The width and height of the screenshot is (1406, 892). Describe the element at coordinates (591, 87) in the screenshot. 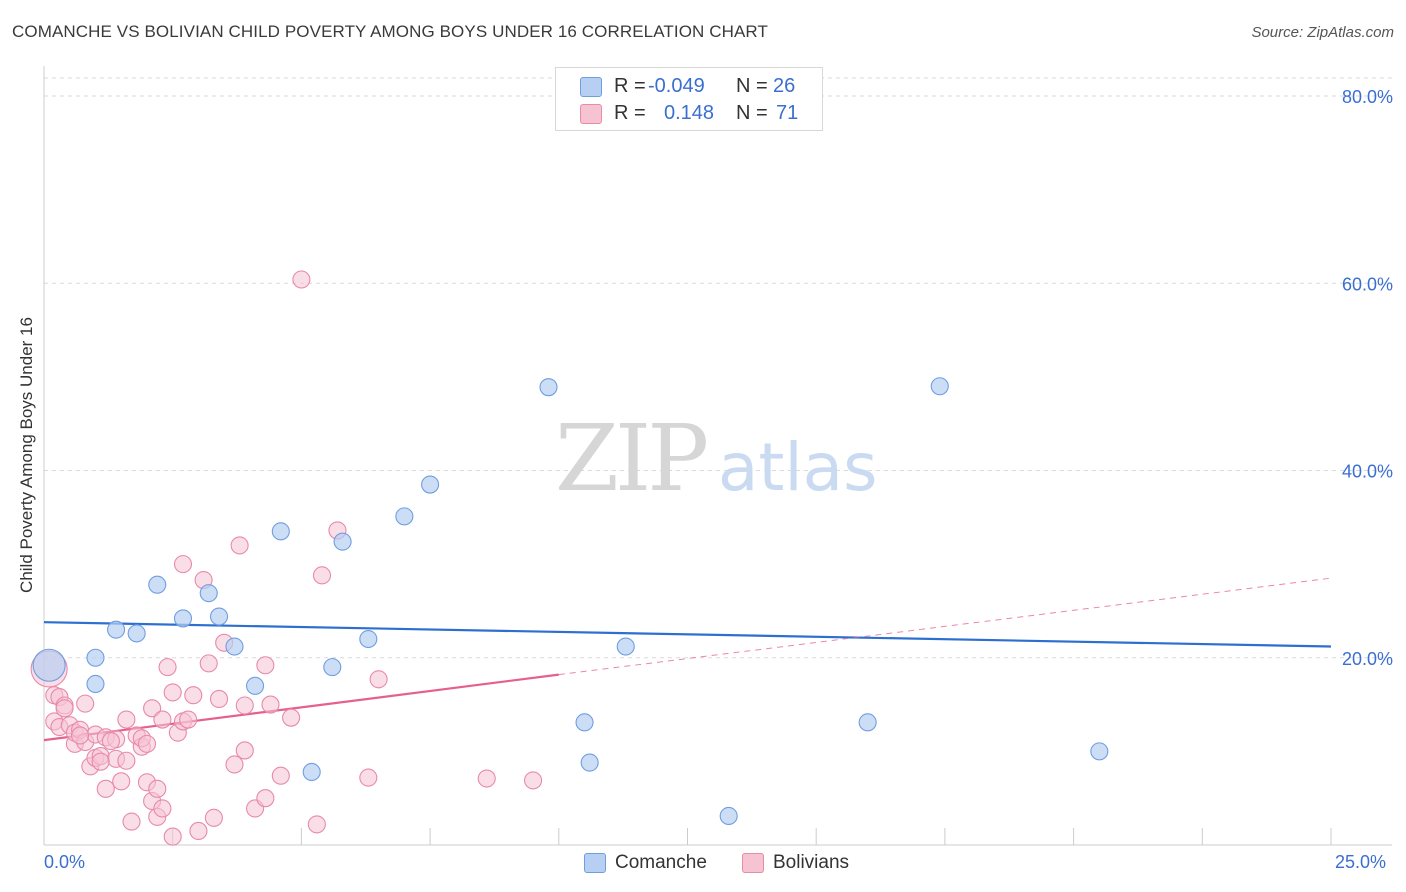

I see `legend-swatch-comanche` at that location.